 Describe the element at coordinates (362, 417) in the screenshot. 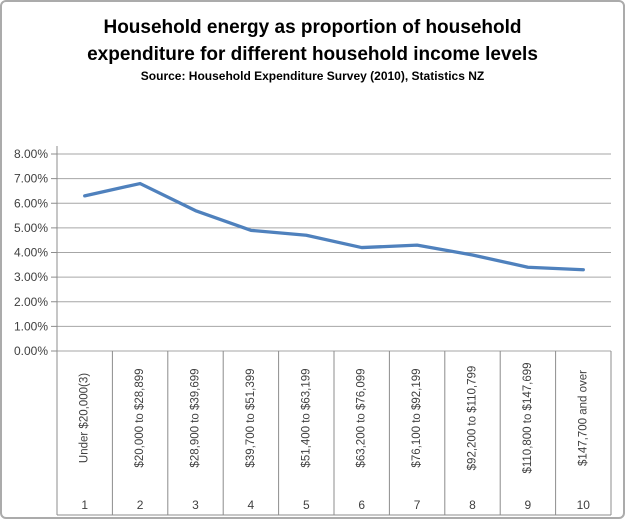

I see `x-axis-category-label: $63,200 to $76,099` at that location.